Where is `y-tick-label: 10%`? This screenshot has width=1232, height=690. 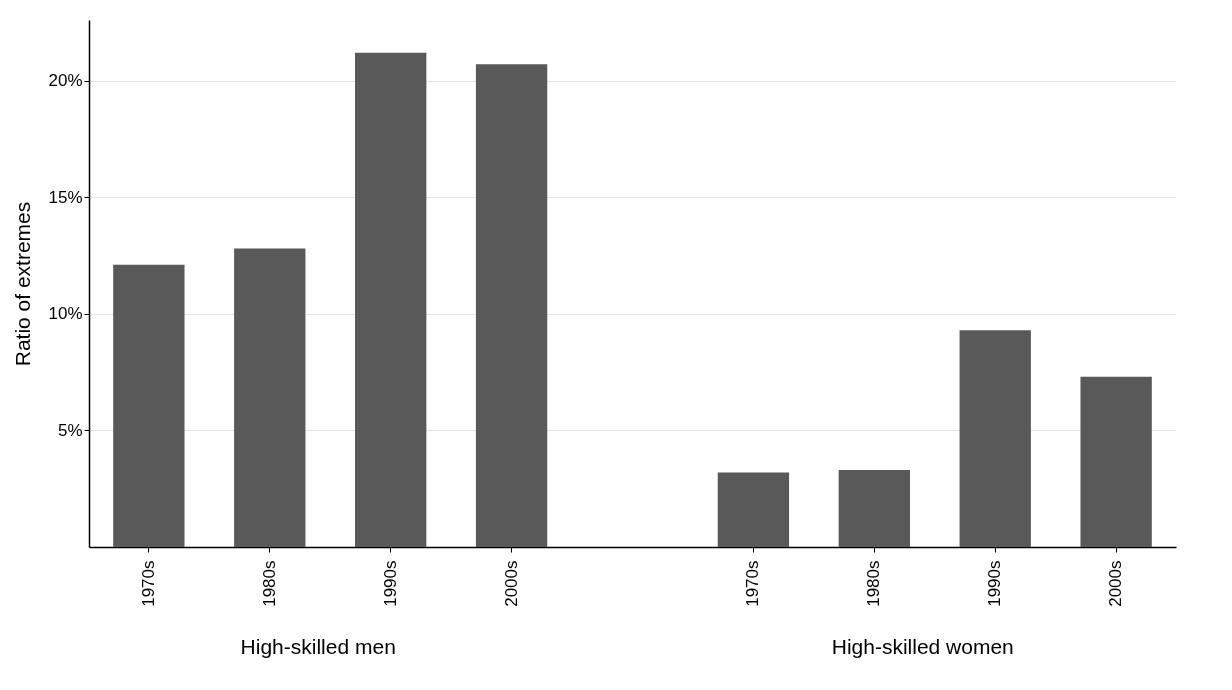
y-tick-label: 10% is located at coordinates (65, 314).